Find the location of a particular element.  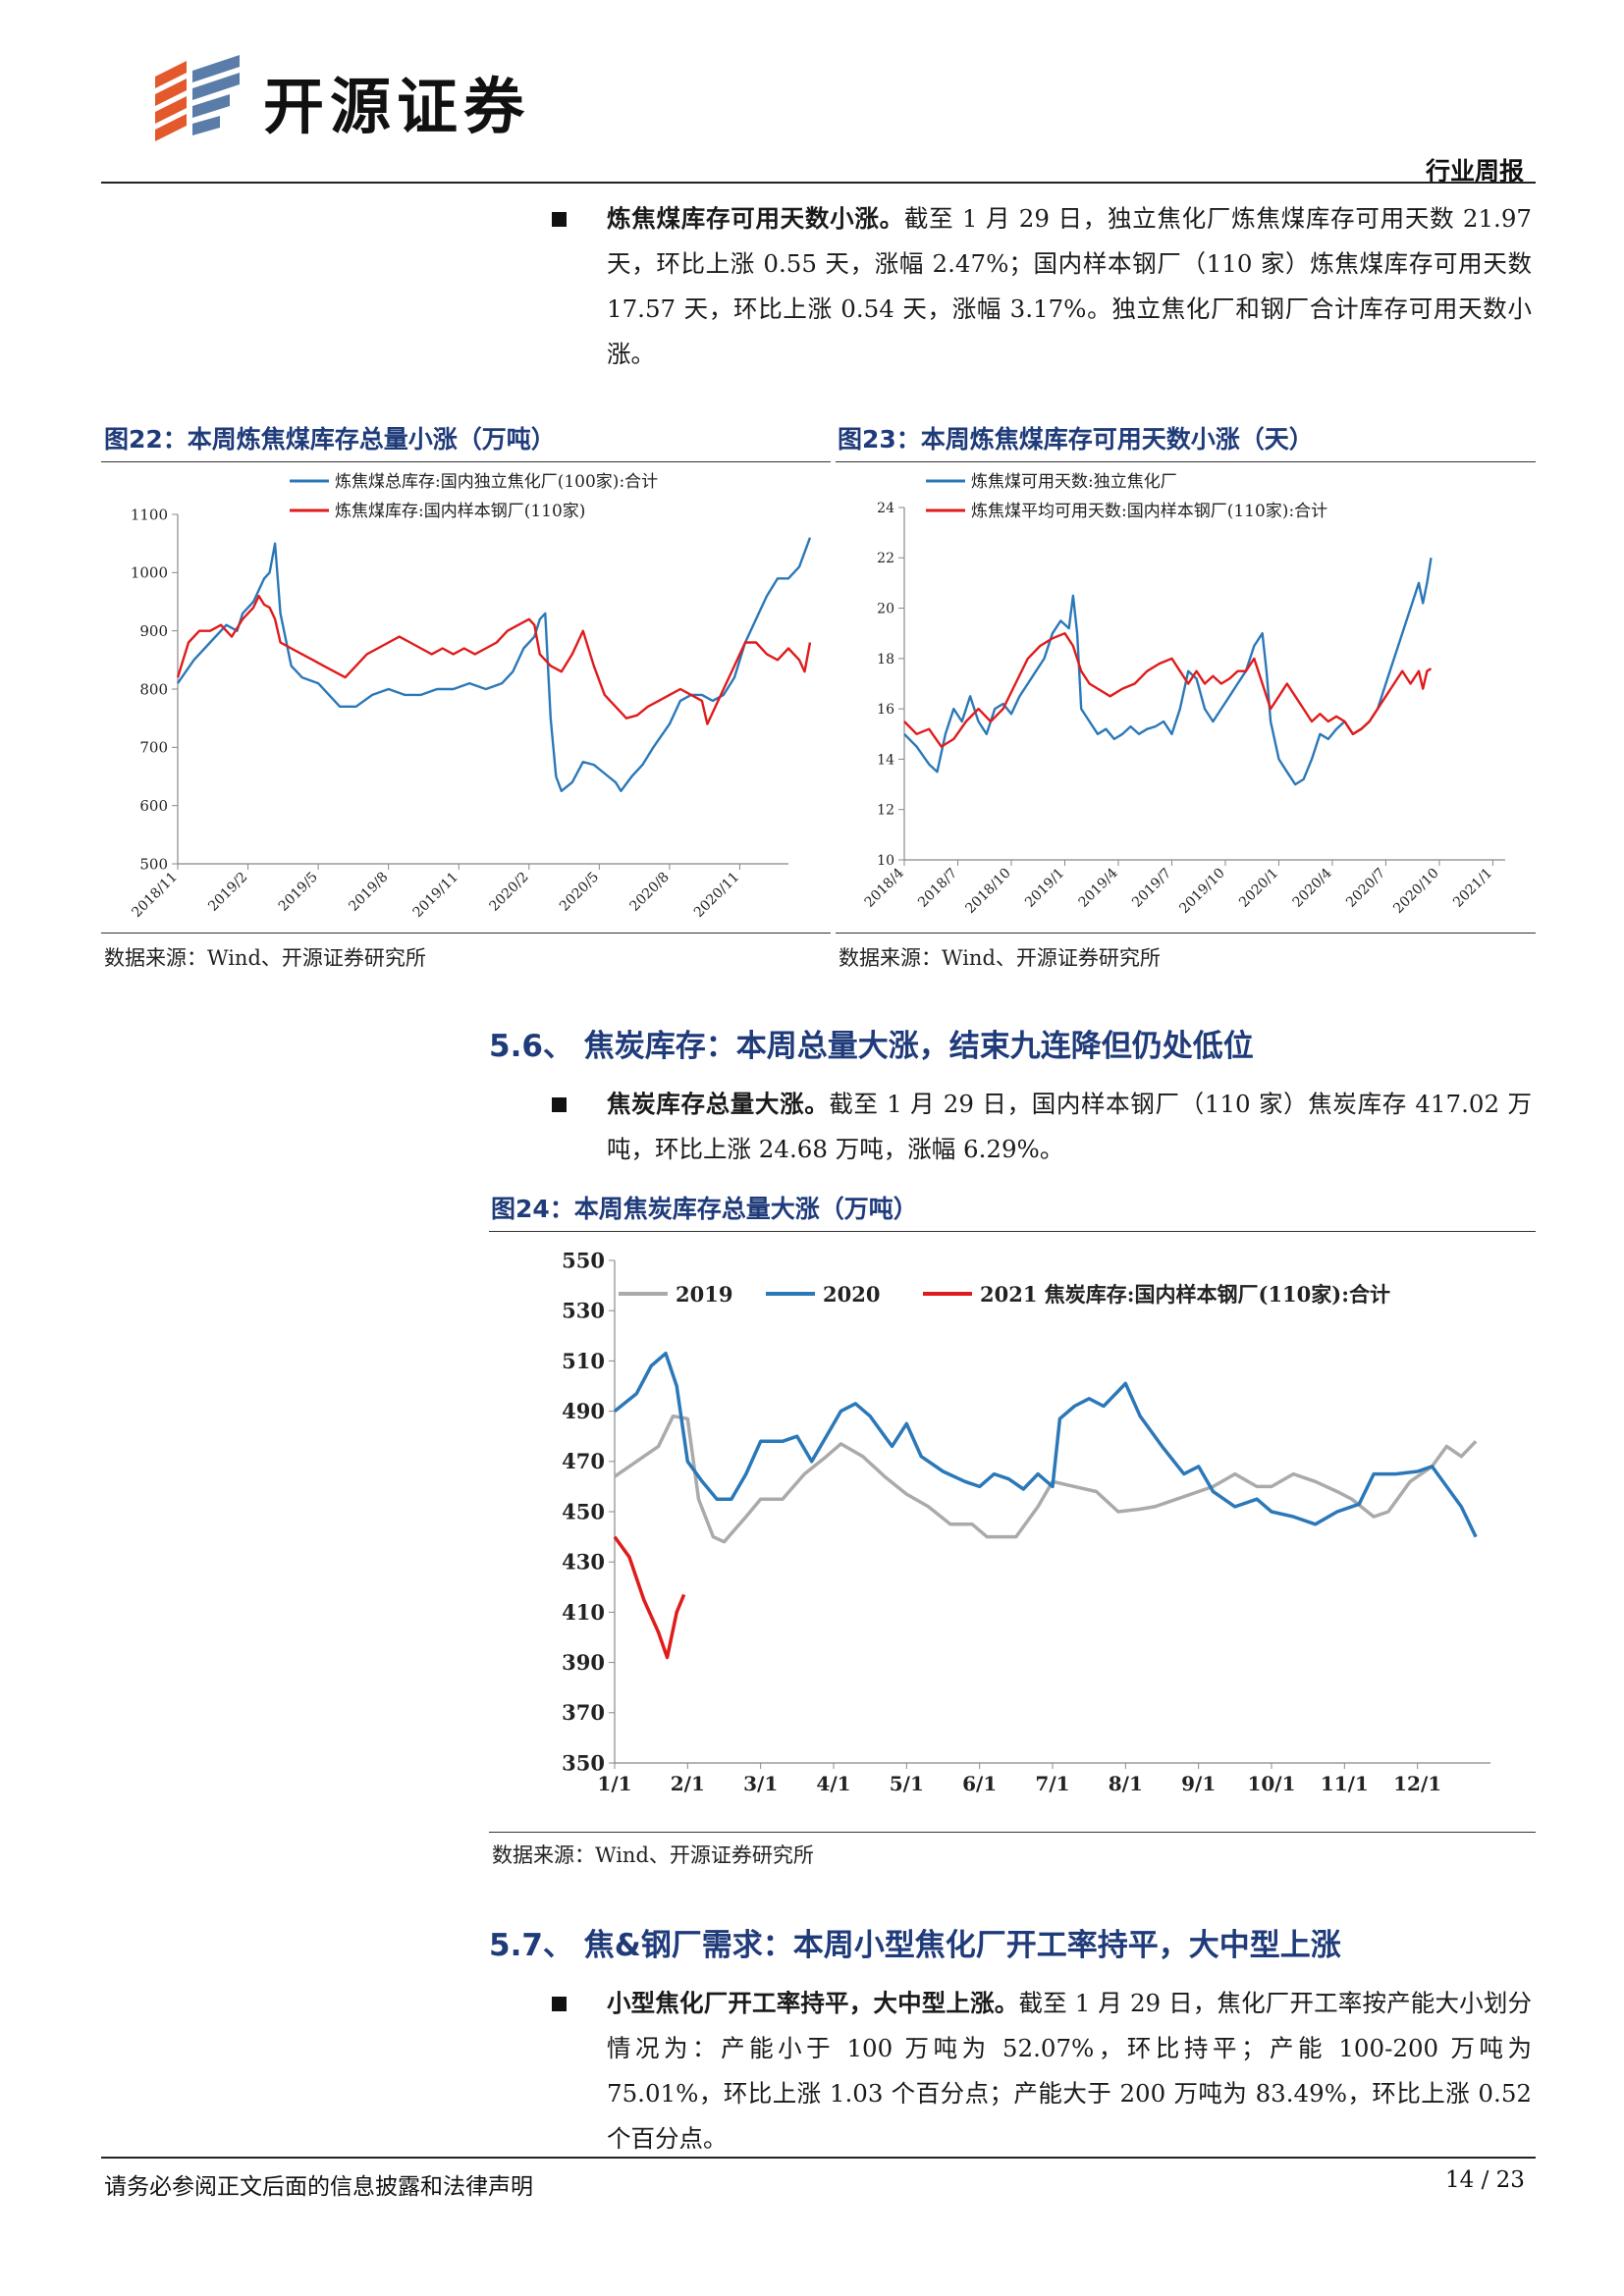

y-tick-label: 900 is located at coordinates (153, 631).